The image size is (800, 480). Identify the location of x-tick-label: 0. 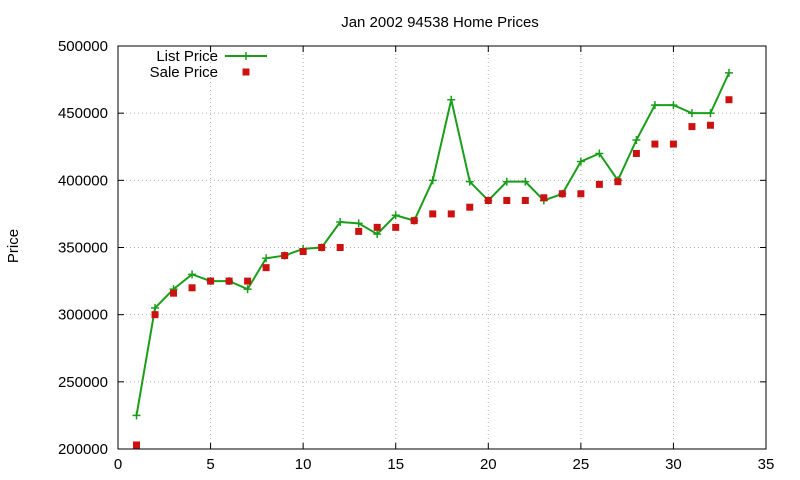
(118, 464).